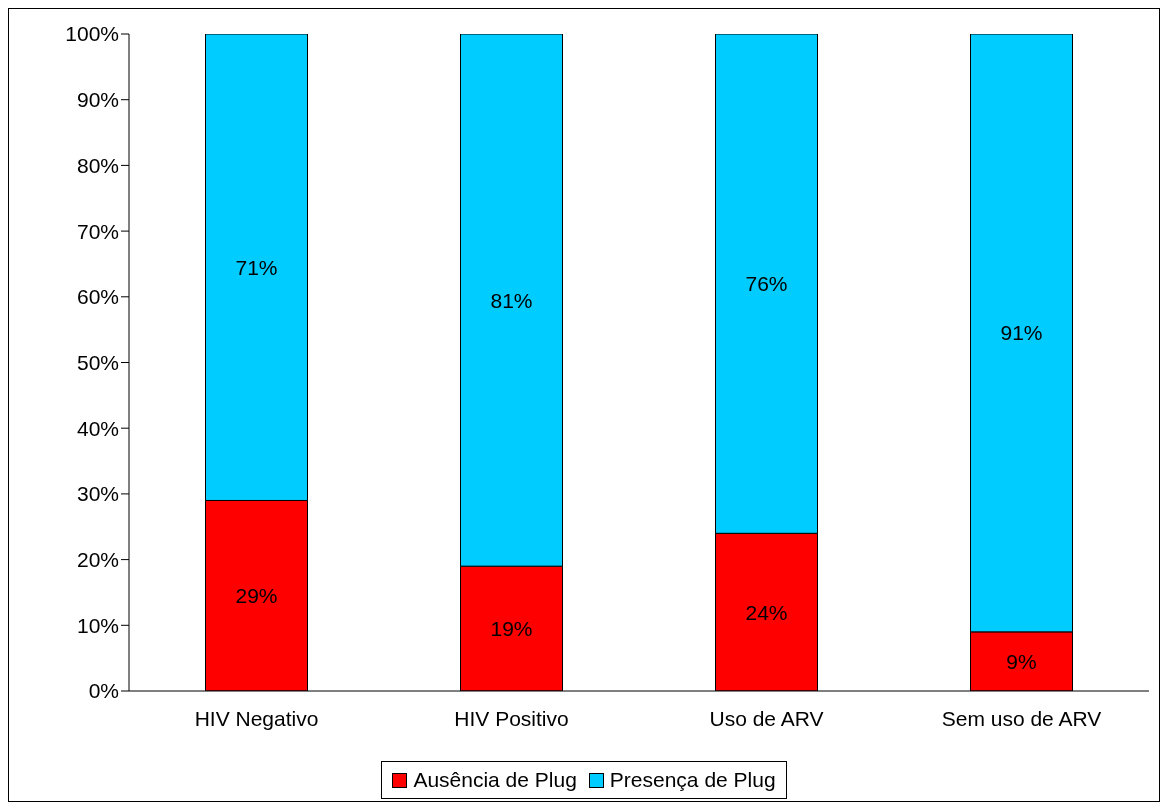 Image resolution: width=1167 pixels, height=803 pixels. Describe the element at coordinates (766, 612) in the screenshot. I see `data-label: 24%` at that location.